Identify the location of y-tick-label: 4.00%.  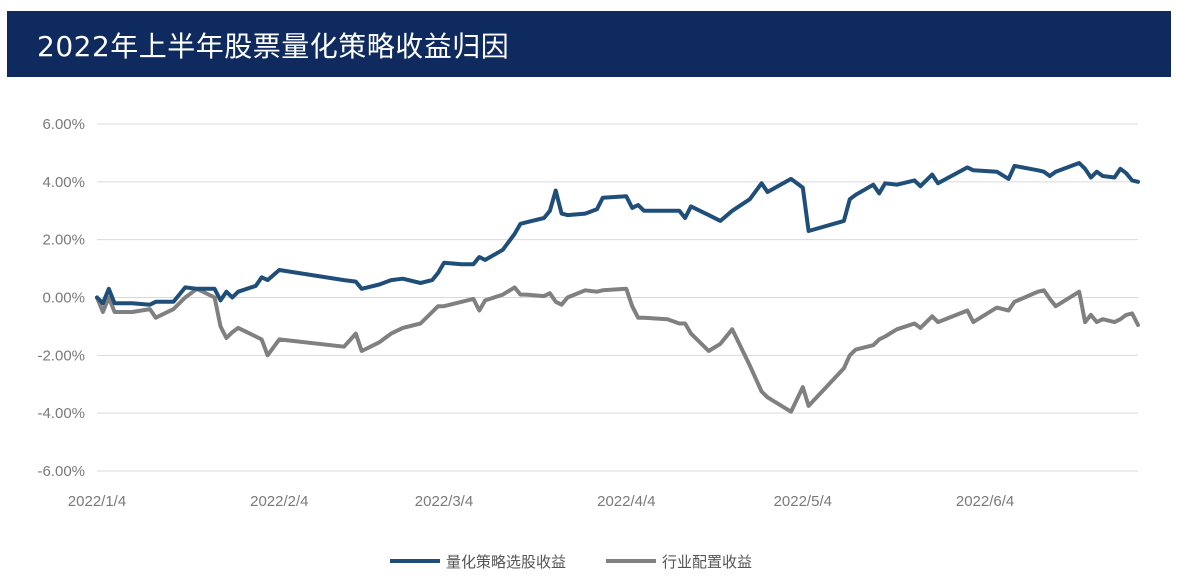
(63, 182).